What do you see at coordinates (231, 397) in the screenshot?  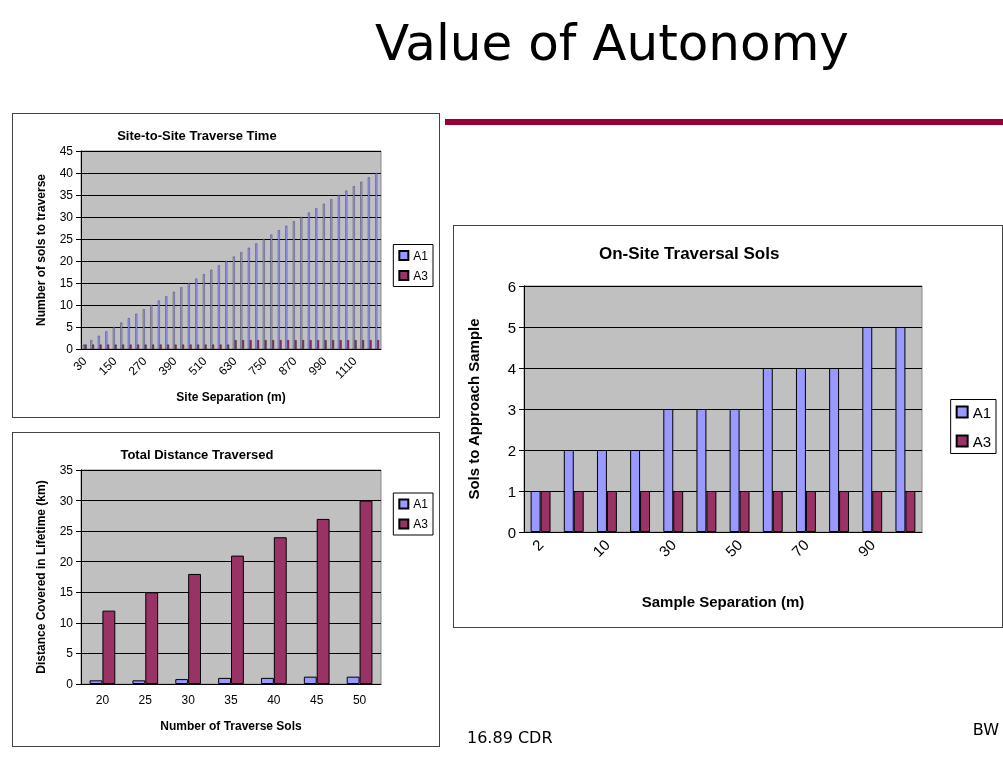 I see `x-axis-title: Site Separation (m)` at bounding box center [231, 397].